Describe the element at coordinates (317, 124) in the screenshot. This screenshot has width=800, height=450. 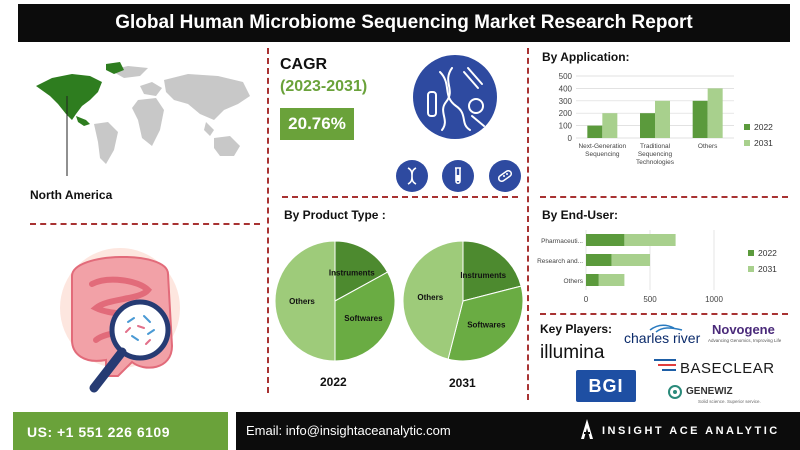
I see `cagr-value: 20.76%` at that location.